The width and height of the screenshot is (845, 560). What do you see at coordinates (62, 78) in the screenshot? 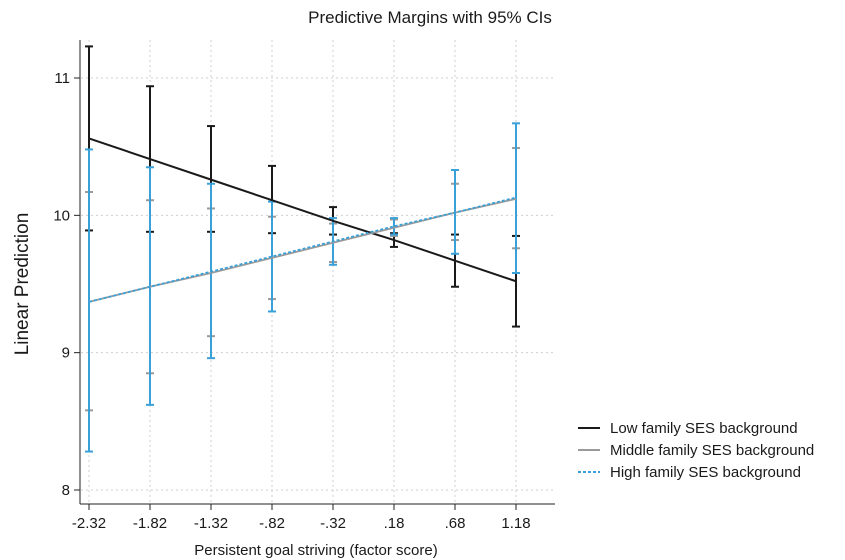
I see `y-tick-label: 11` at bounding box center [62, 78].